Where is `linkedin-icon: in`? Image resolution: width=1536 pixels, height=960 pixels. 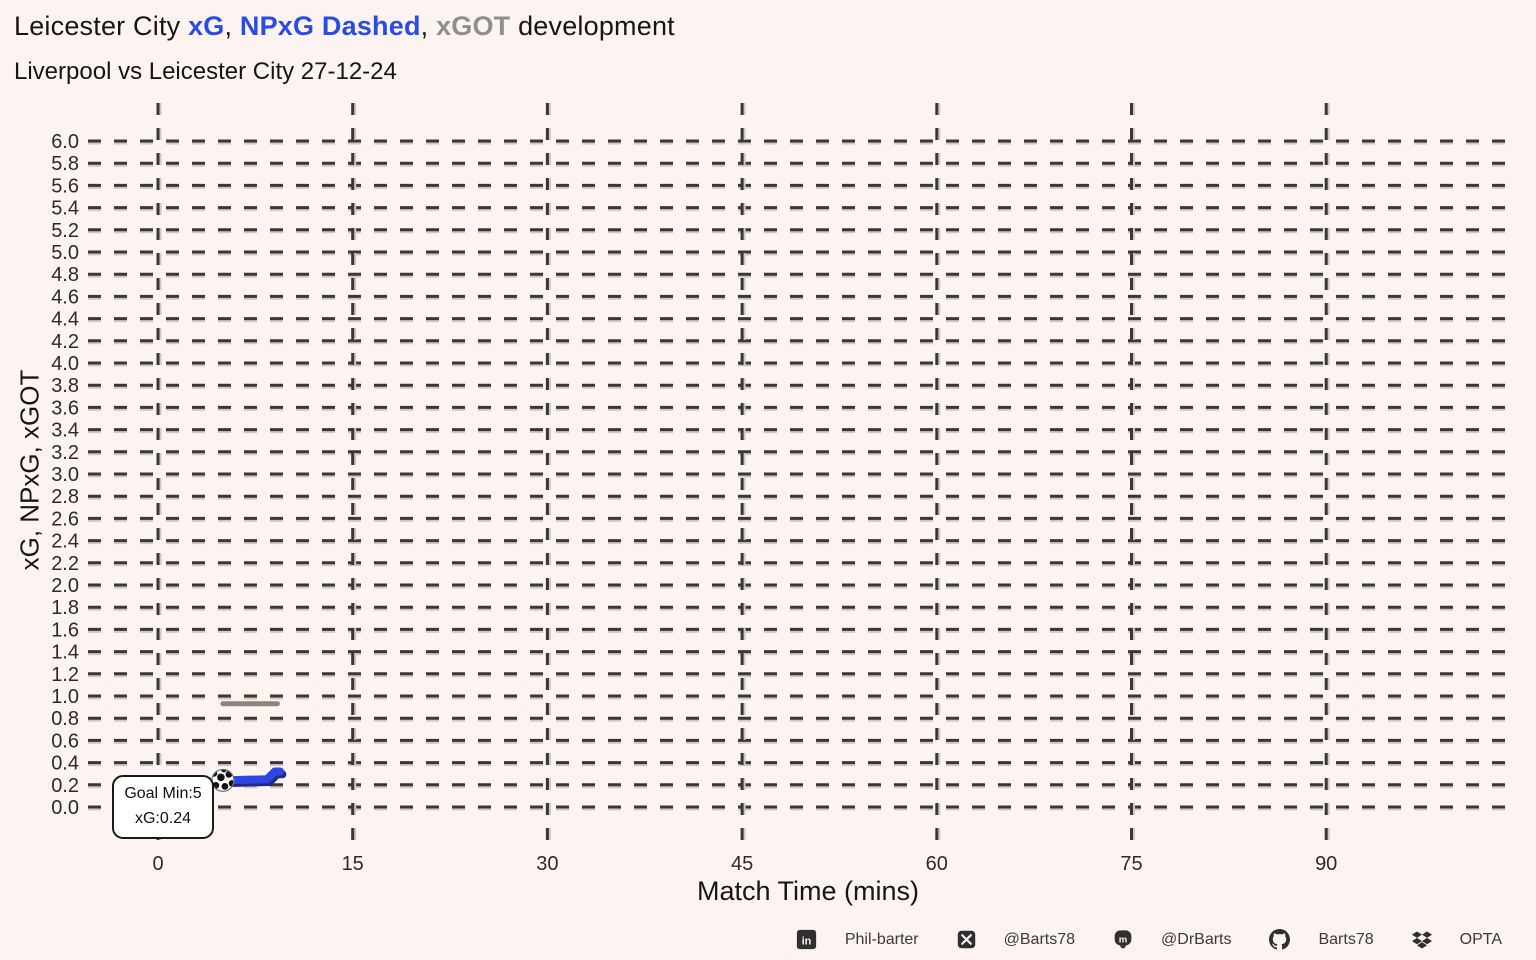
linkedin-icon: in is located at coordinates (806, 939).